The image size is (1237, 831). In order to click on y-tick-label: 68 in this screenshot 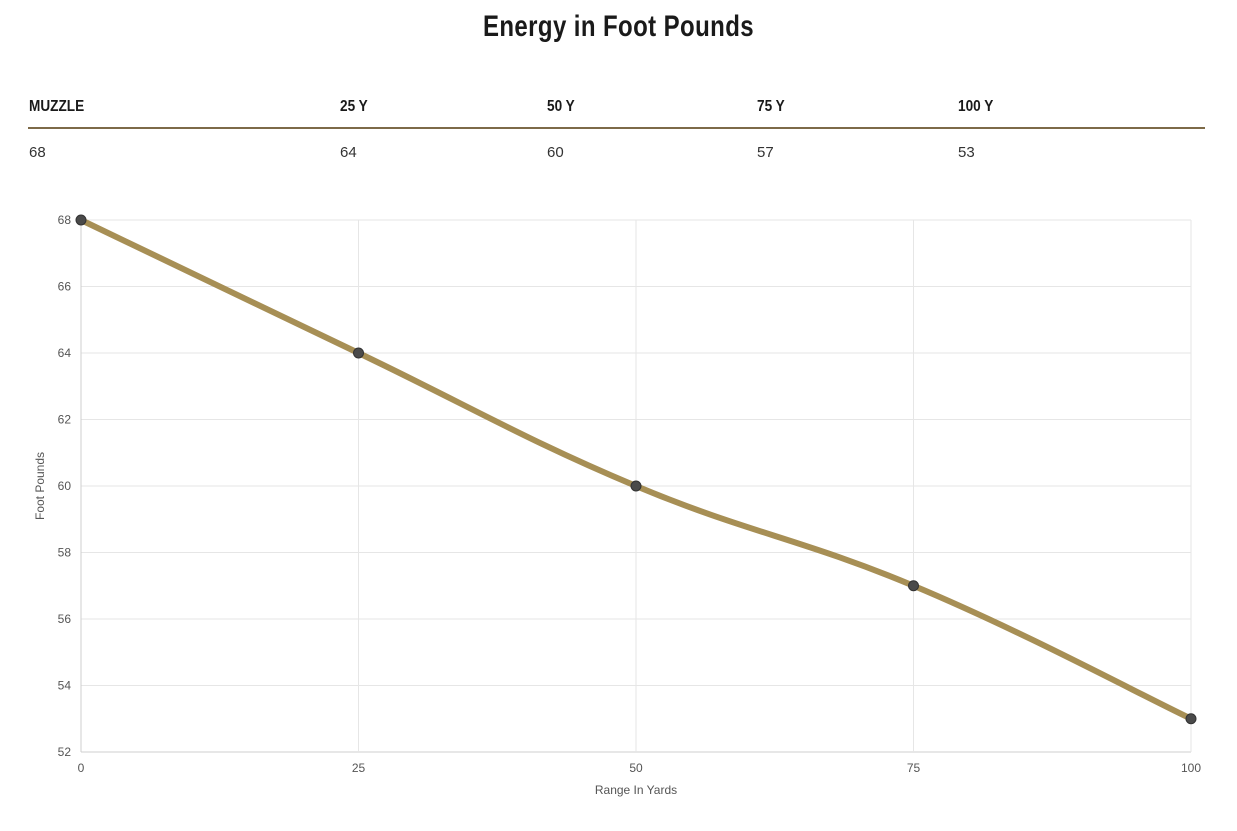, I will do `click(65, 220)`.